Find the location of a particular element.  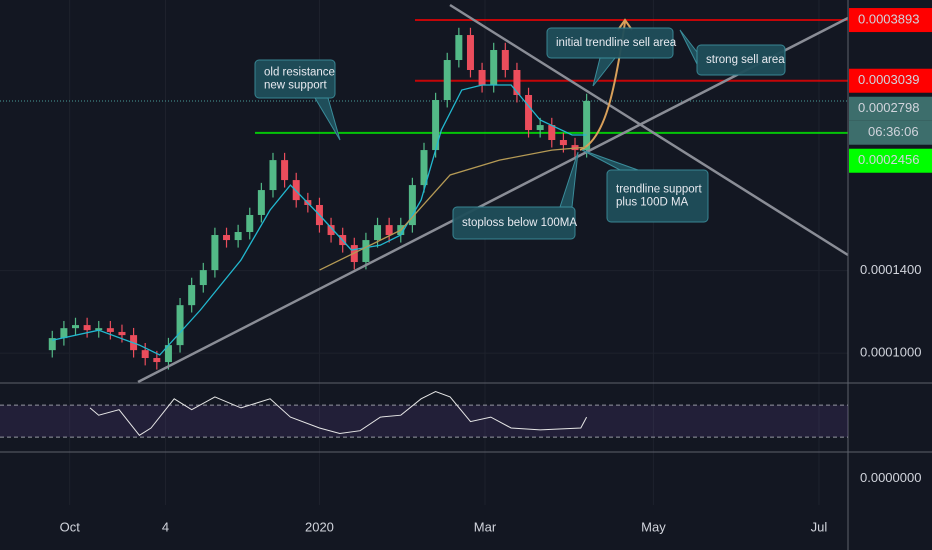

x-tick-label: May is located at coordinates (653, 526).